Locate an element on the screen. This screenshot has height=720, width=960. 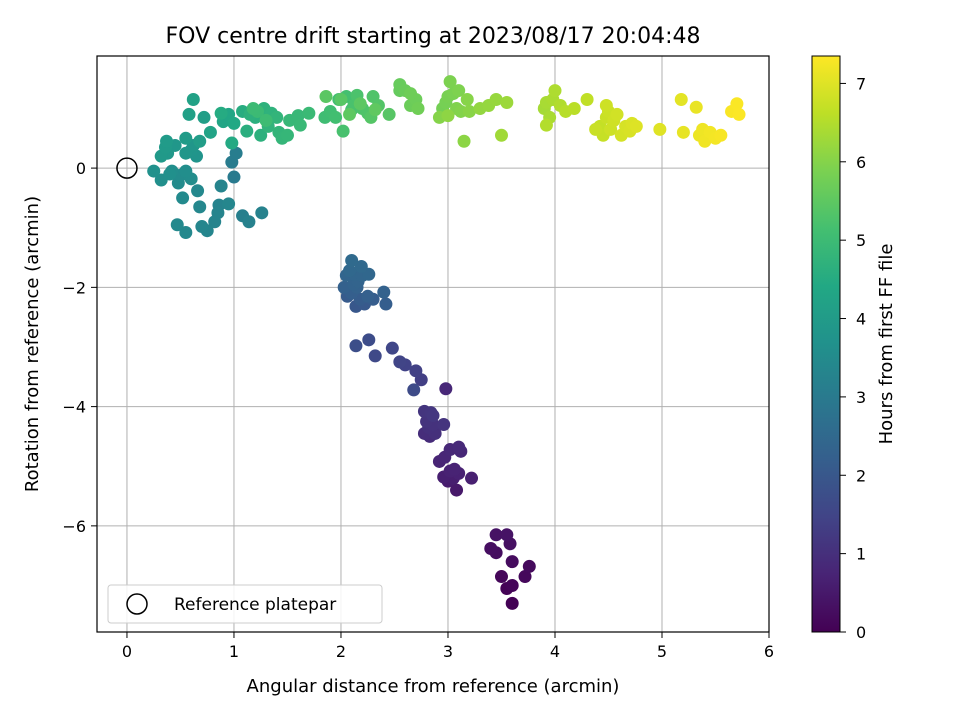
y-tick-label: −4 is located at coordinates (74, 407).